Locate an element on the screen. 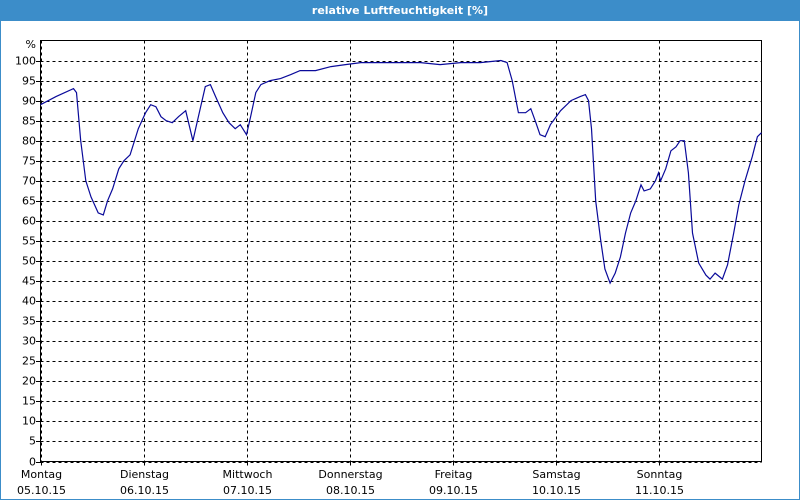 The image size is (800, 500). y-tick-label: 60 is located at coordinates (29, 221).